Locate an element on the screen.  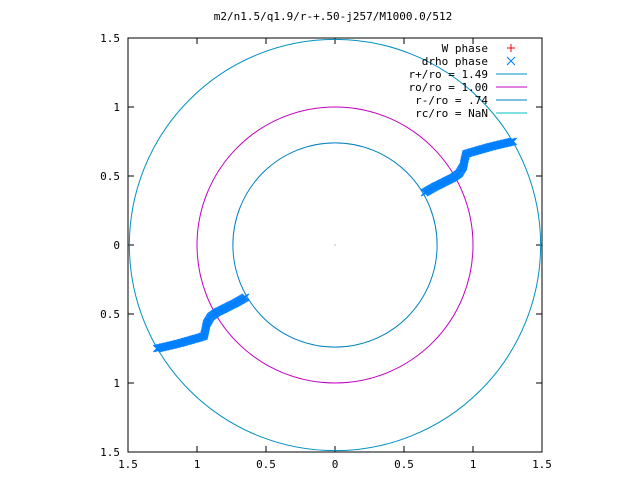
legend-label: ro/ro = 1.00 is located at coordinates (448, 87).